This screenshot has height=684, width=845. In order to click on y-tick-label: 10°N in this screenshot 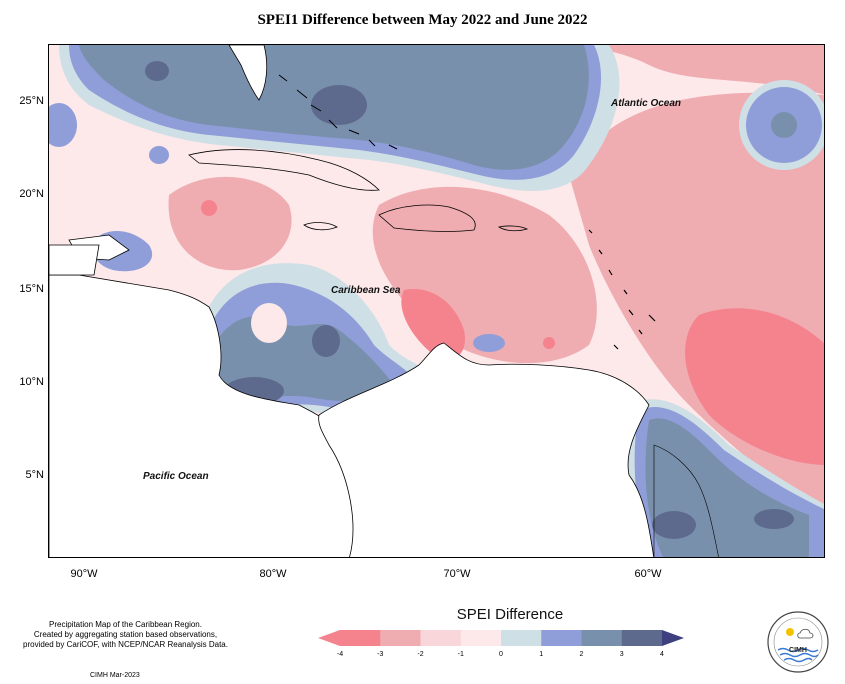, I will do `click(31, 382)`.